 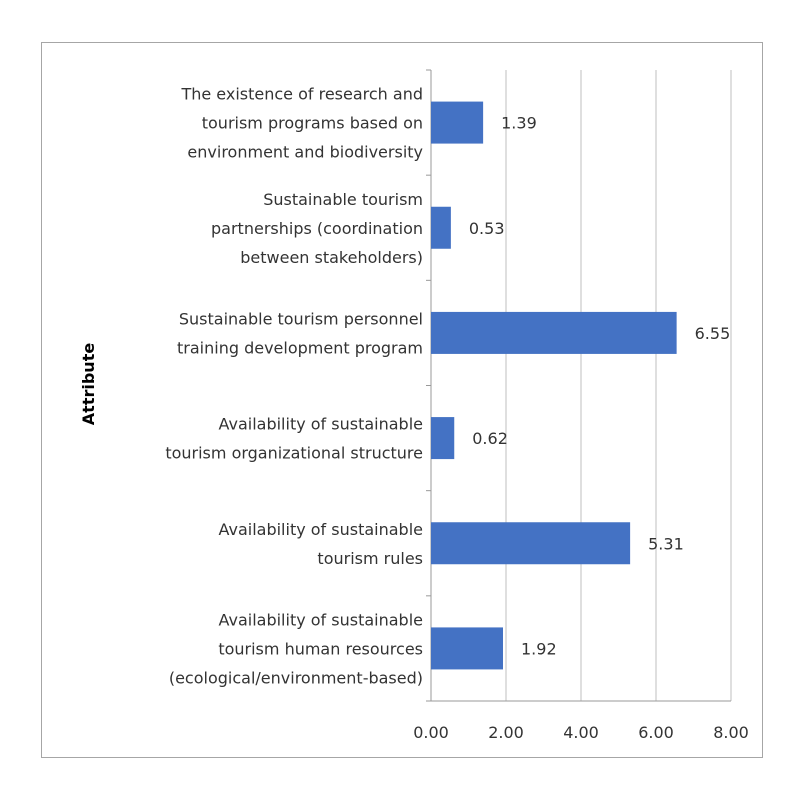 I want to click on y-axis-title: Attribute, so click(x=88, y=384).